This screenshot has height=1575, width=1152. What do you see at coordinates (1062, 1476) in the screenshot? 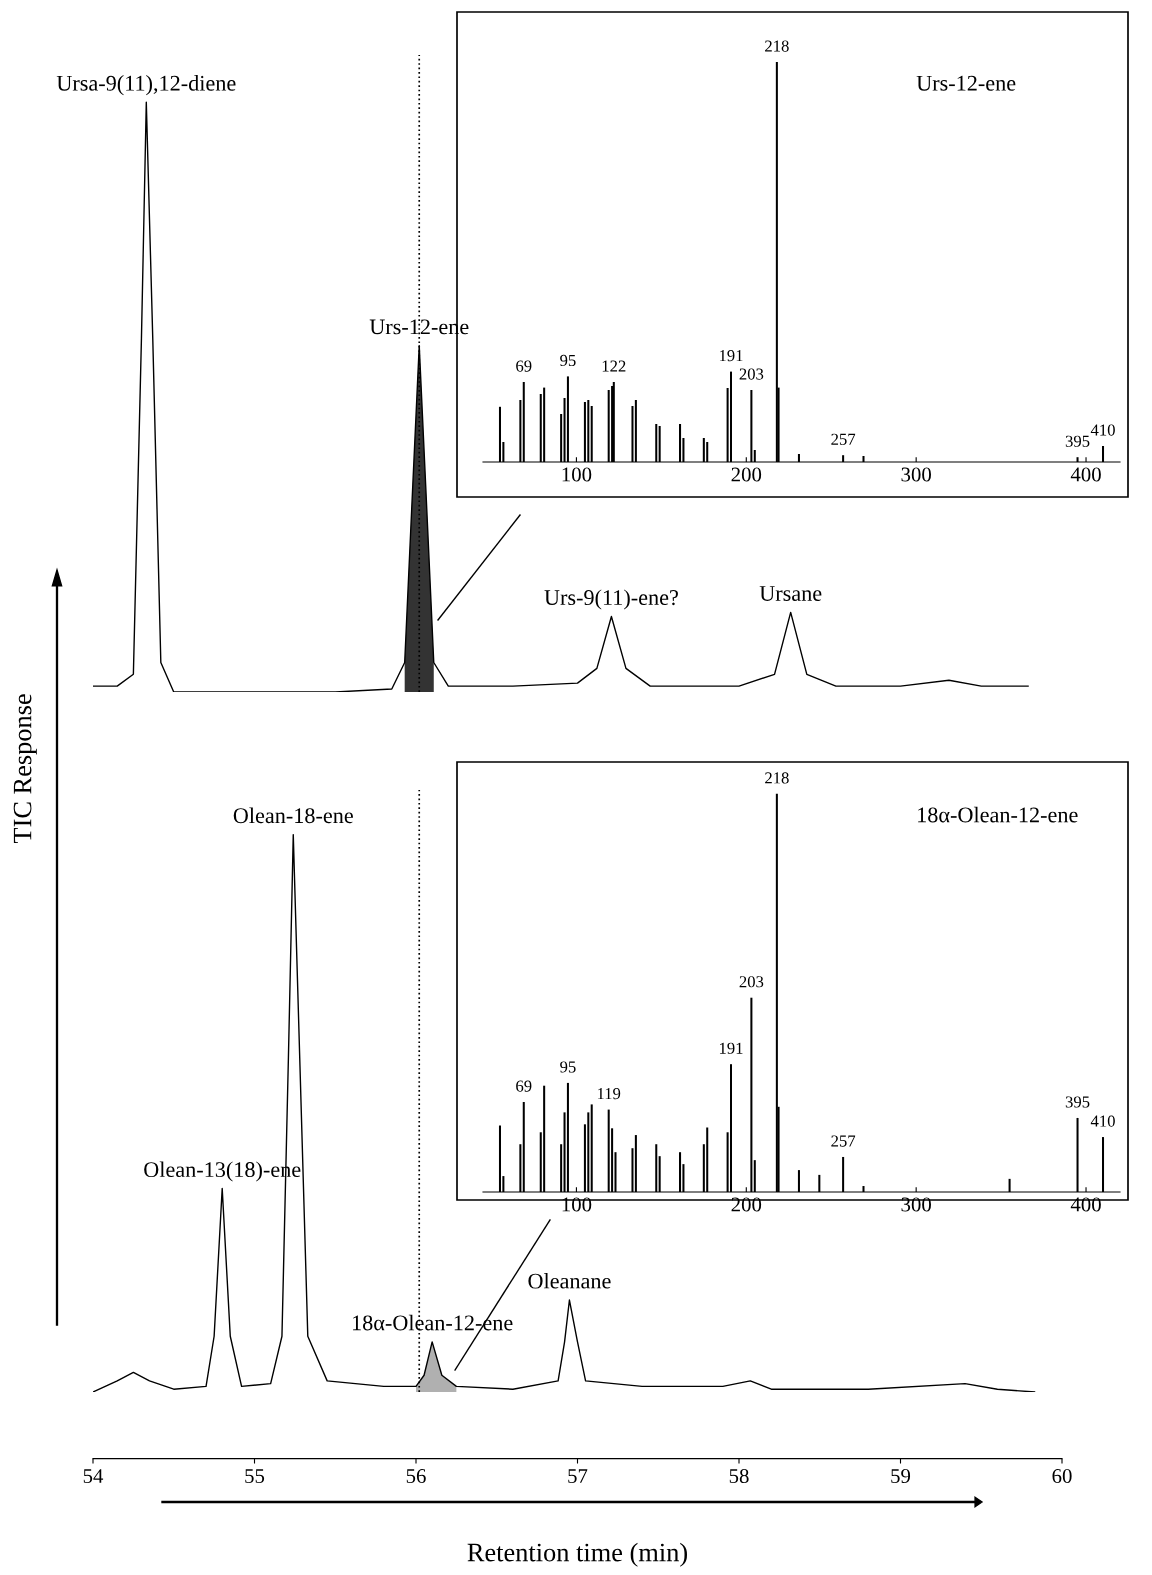
I see `x-tick-label: 60` at bounding box center [1062, 1476].